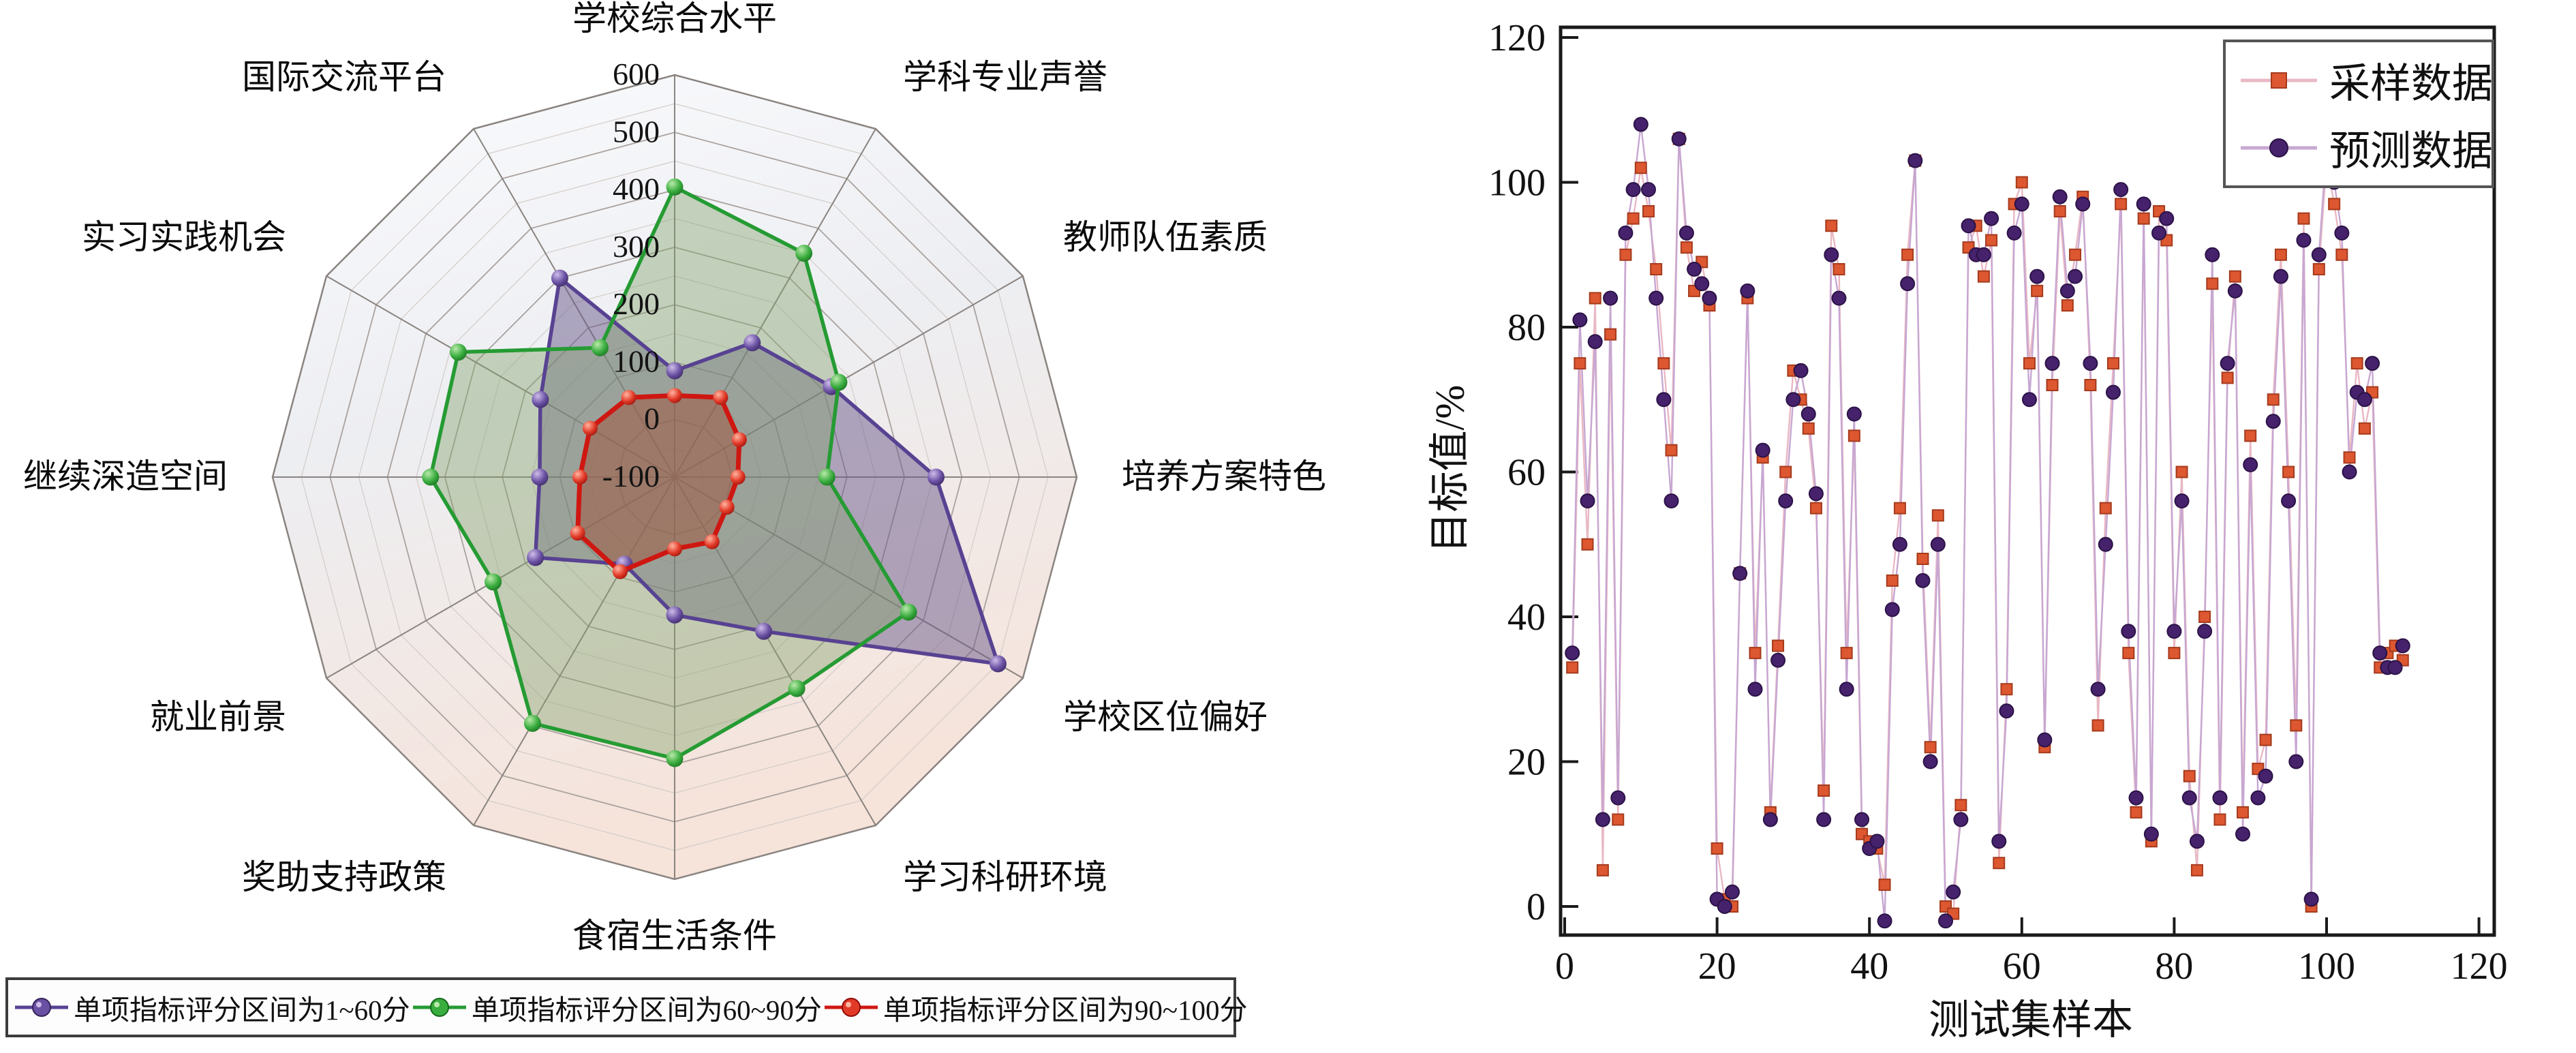  What do you see at coordinates (1224, 476) in the screenshot?
I see `svg-text: 培养方案特色` at bounding box center [1224, 476].